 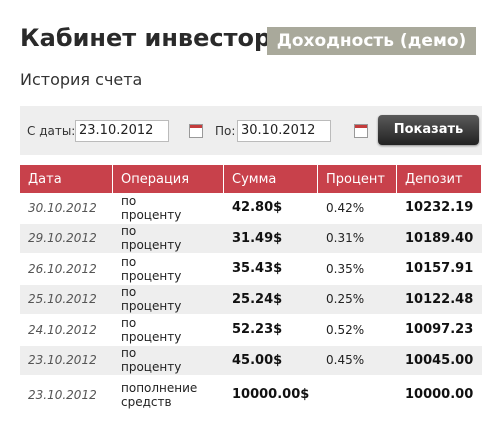 I want to click on column-header: Дата, so click(x=66, y=179).